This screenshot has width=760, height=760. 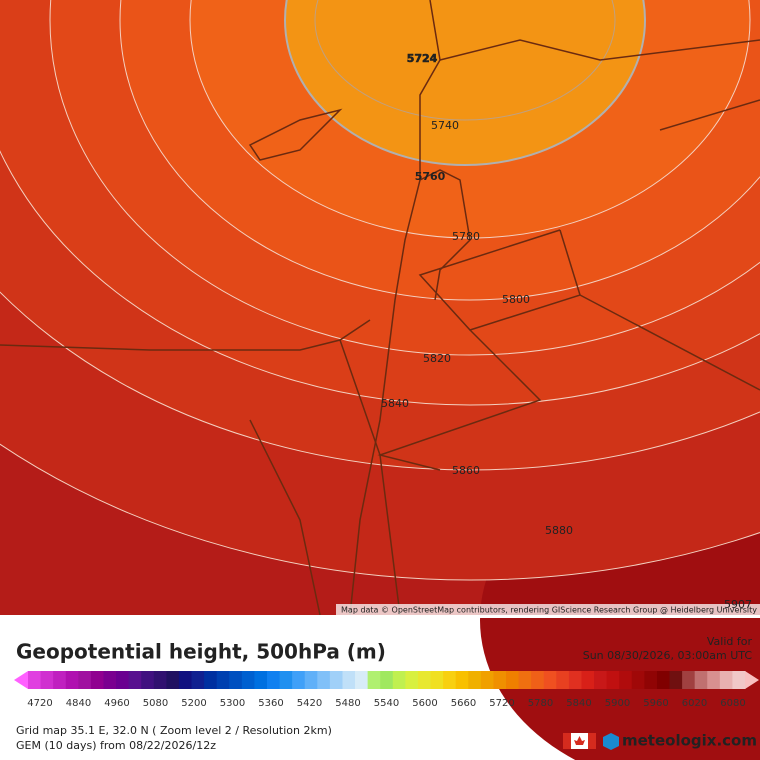 I want to click on legend-label: 4960, so click(x=116, y=703).